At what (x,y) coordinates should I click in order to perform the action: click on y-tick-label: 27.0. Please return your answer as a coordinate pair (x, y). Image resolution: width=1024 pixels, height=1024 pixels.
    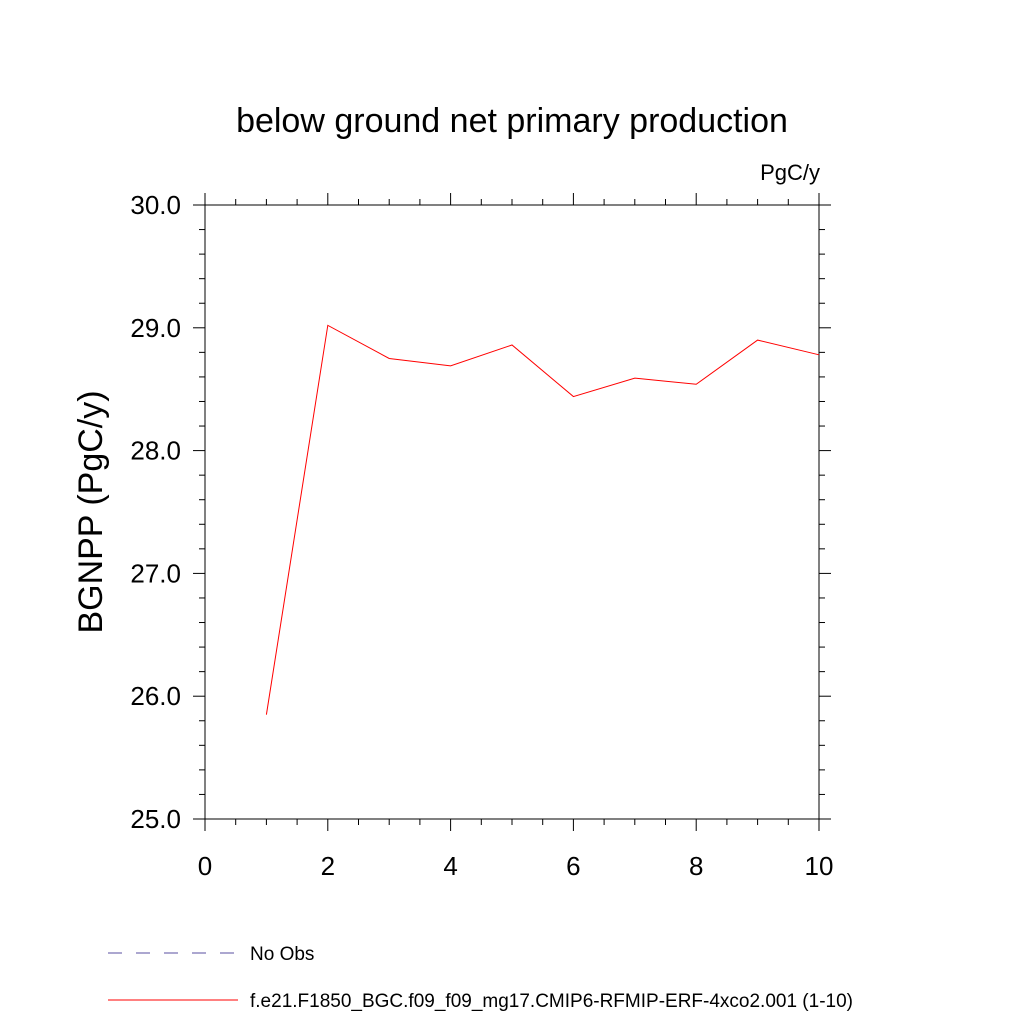
    Looking at the image, I should click on (155, 573).